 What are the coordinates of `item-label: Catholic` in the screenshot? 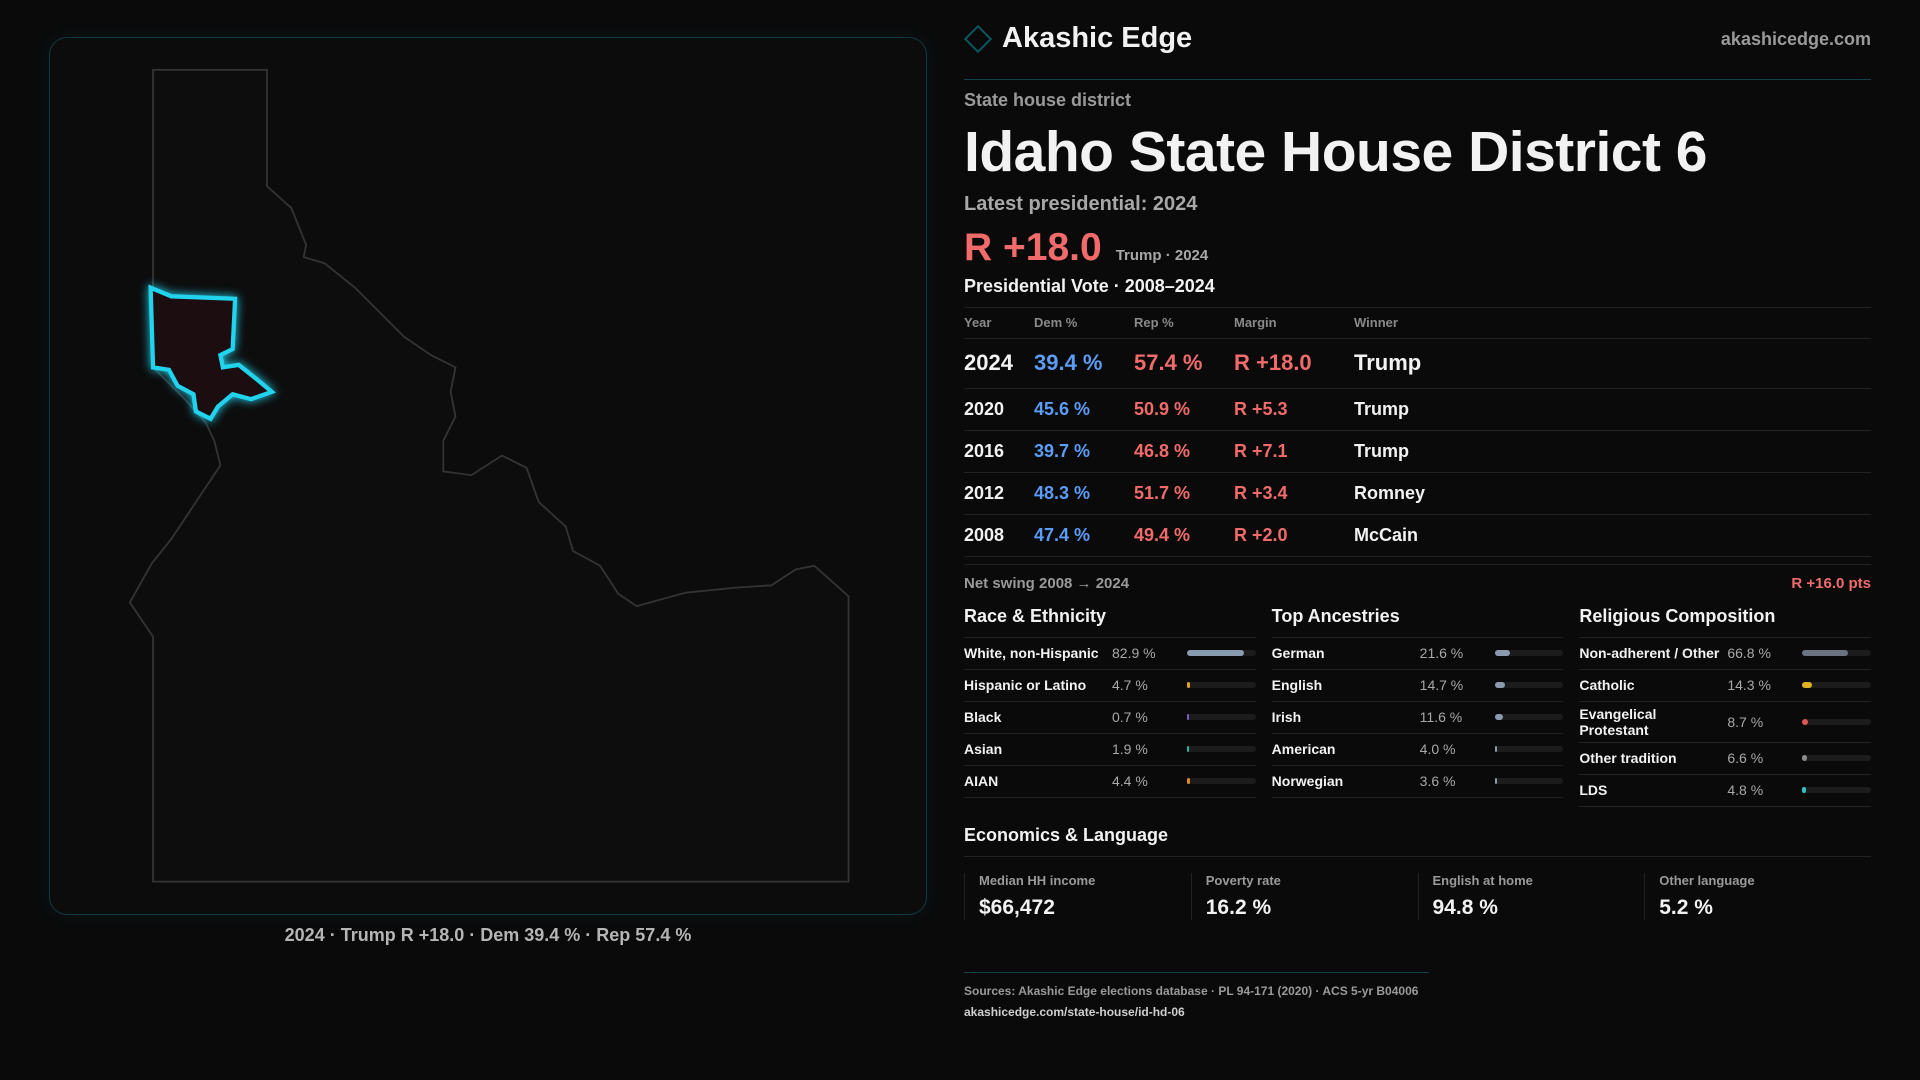 It's located at (1607, 685).